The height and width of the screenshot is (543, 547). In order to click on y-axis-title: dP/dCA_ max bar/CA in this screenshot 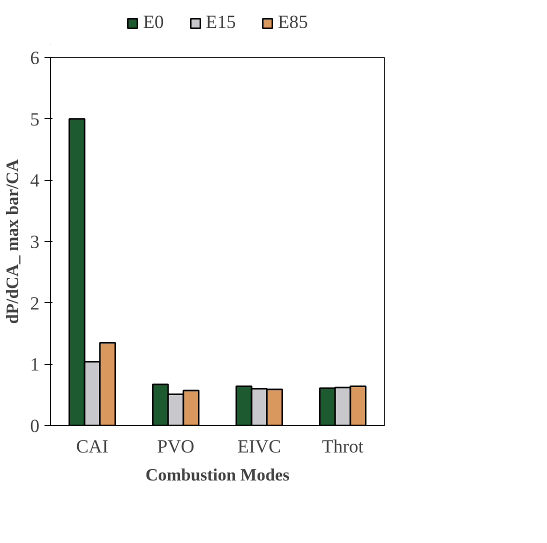, I will do `click(12, 241)`.